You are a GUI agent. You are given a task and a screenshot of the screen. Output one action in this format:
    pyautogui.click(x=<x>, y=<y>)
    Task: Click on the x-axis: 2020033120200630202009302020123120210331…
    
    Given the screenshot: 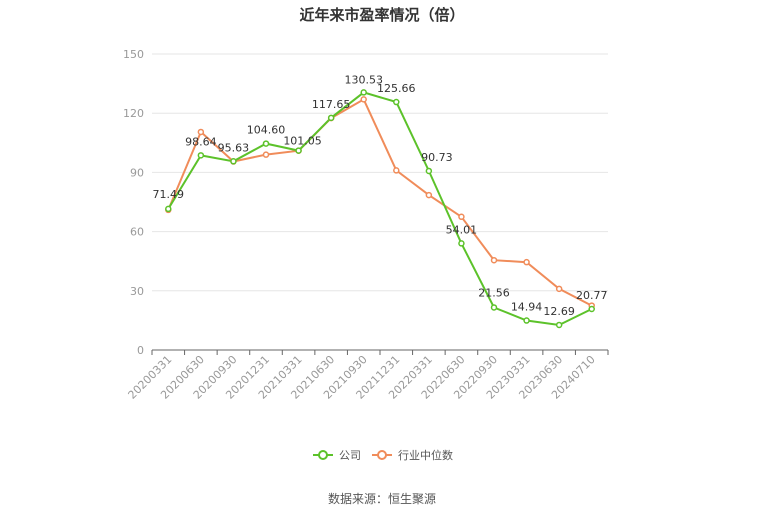 What is the action you would take?
    pyautogui.click(x=367, y=375)
    